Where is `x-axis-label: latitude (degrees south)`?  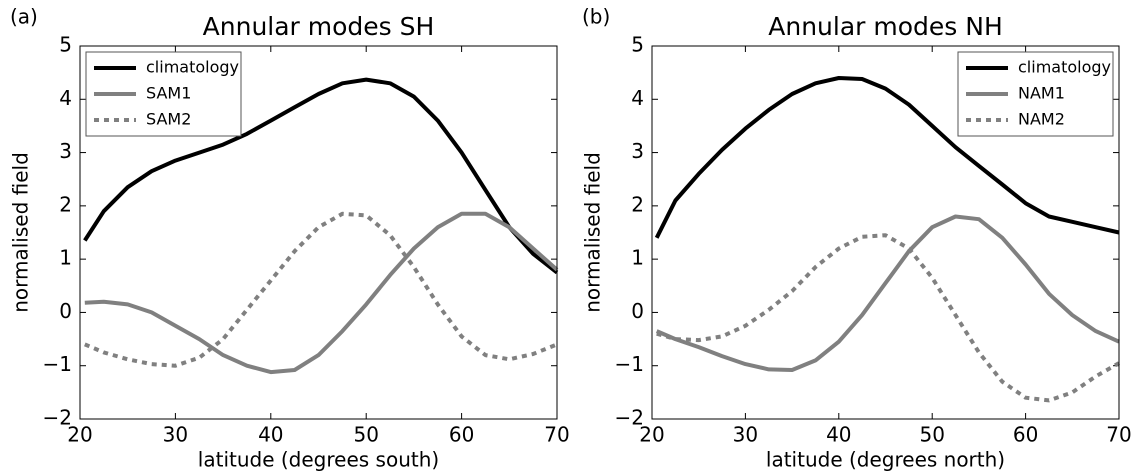 x-axis-label: latitude (degrees south) is located at coordinates (318, 460).